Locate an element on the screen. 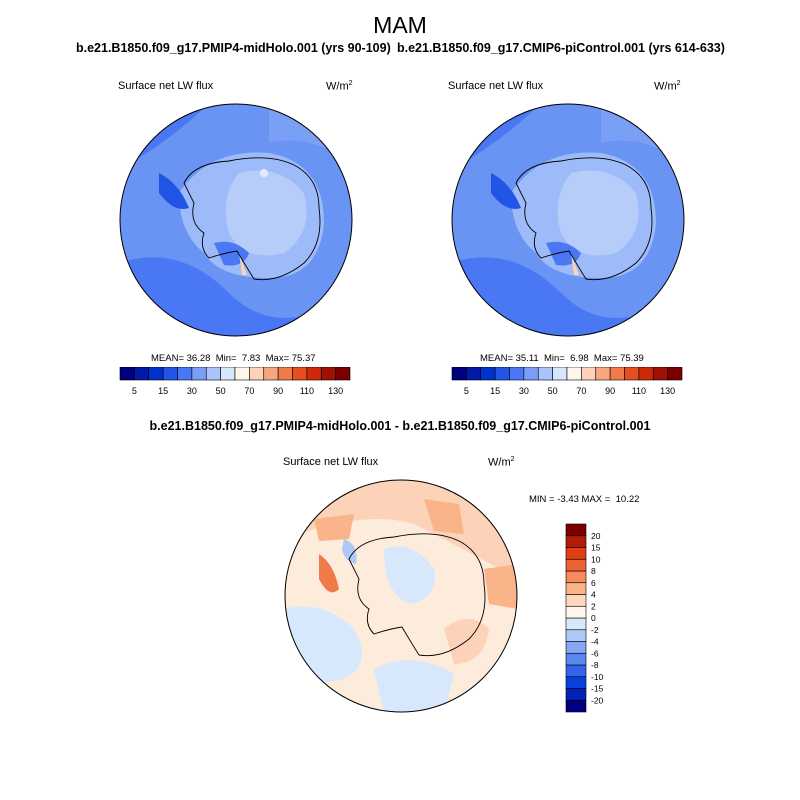 The width and height of the screenshot is (800, 800). panel-2-colorbar-tick-label: 110 is located at coordinates (639, 391).